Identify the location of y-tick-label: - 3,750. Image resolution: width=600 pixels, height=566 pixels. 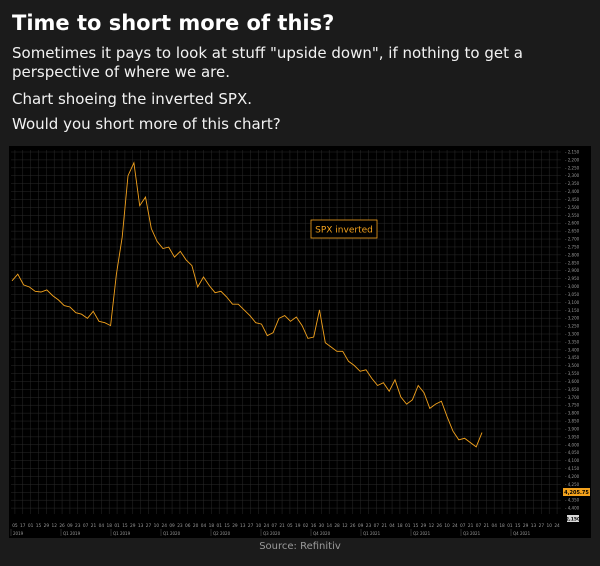
(572, 405).